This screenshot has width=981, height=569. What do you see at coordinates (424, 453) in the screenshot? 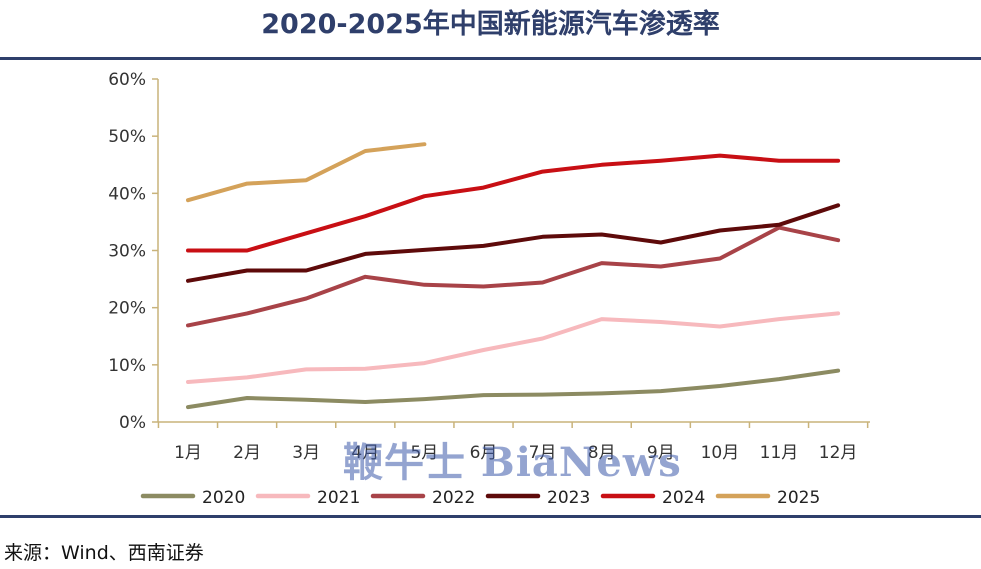
I see `x-tick-label: 5月` at bounding box center [424, 453].